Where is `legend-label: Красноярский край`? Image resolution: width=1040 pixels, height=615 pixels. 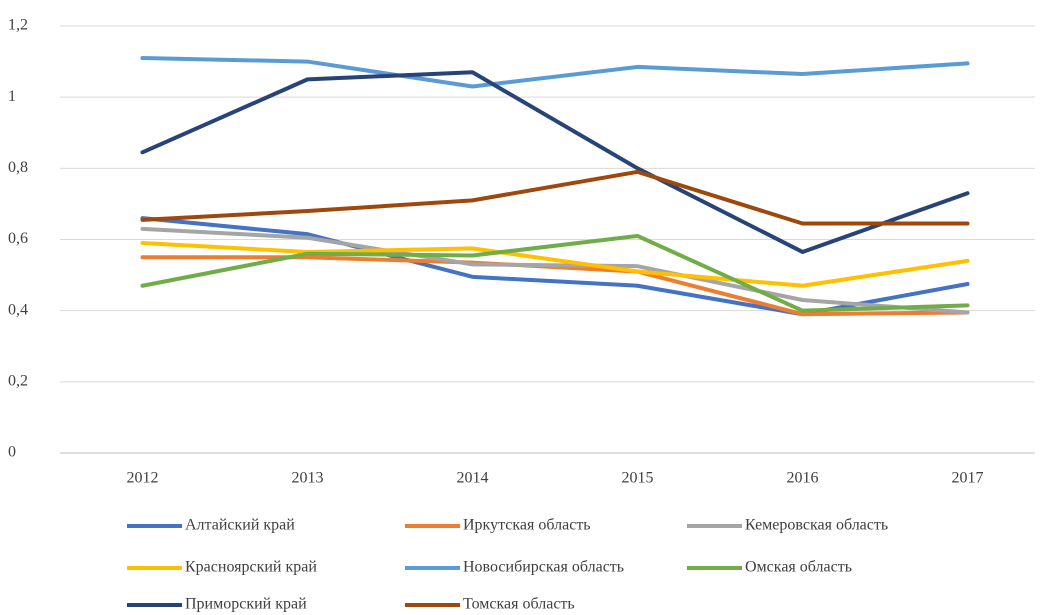 legend-label: Красноярский край is located at coordinates (251, 567).